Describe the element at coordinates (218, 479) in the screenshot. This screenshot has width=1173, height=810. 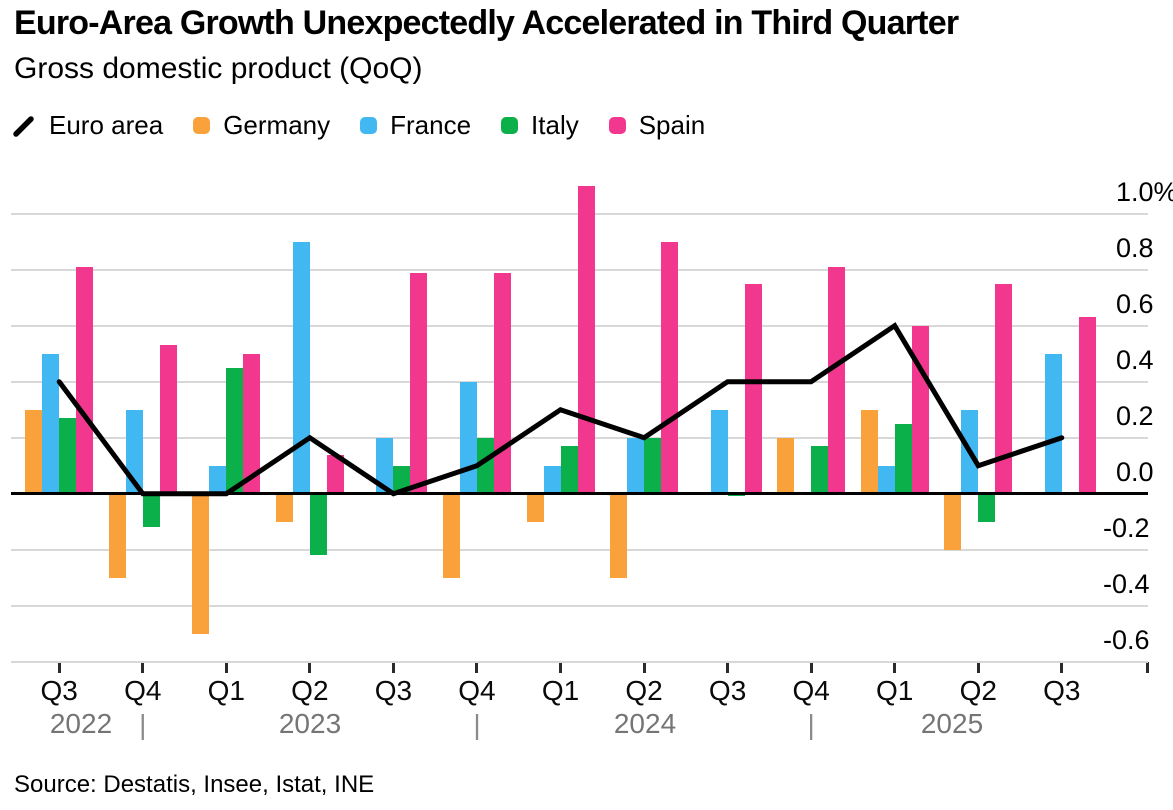
I see `bar-france-q1-2023` at that location.